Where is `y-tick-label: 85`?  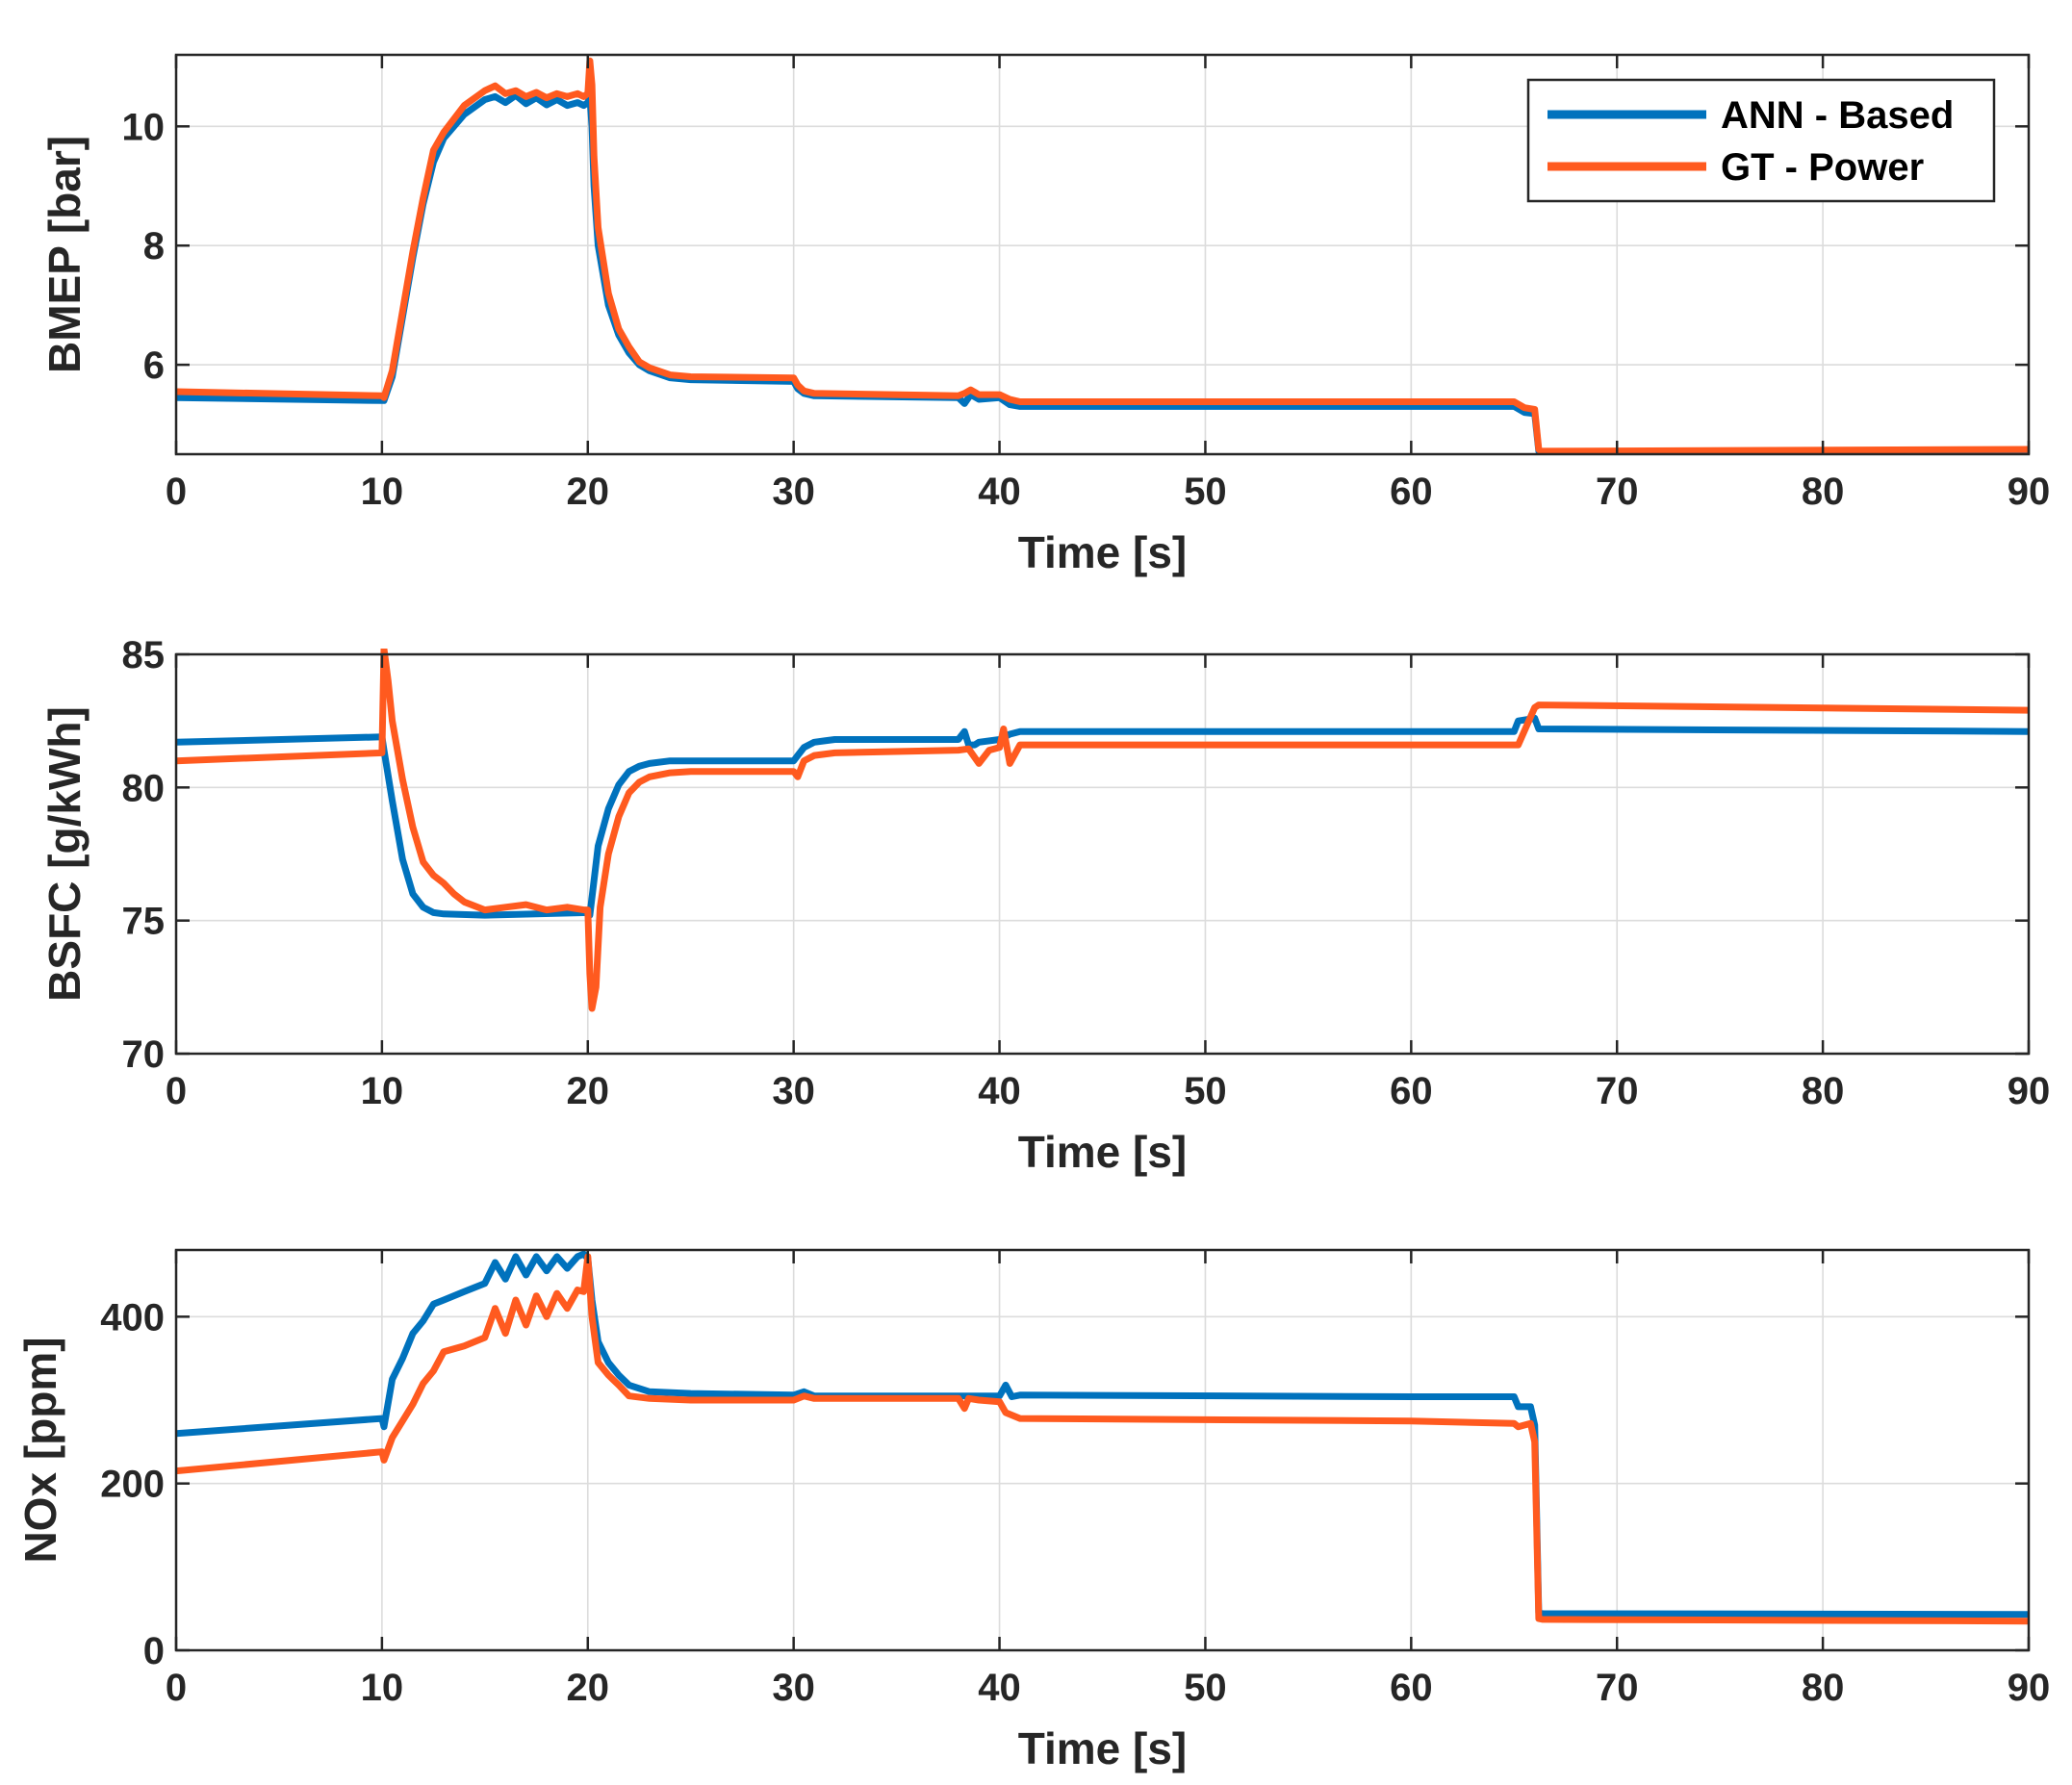
y-tick-label: 85 is located at coordinates (144, 655).